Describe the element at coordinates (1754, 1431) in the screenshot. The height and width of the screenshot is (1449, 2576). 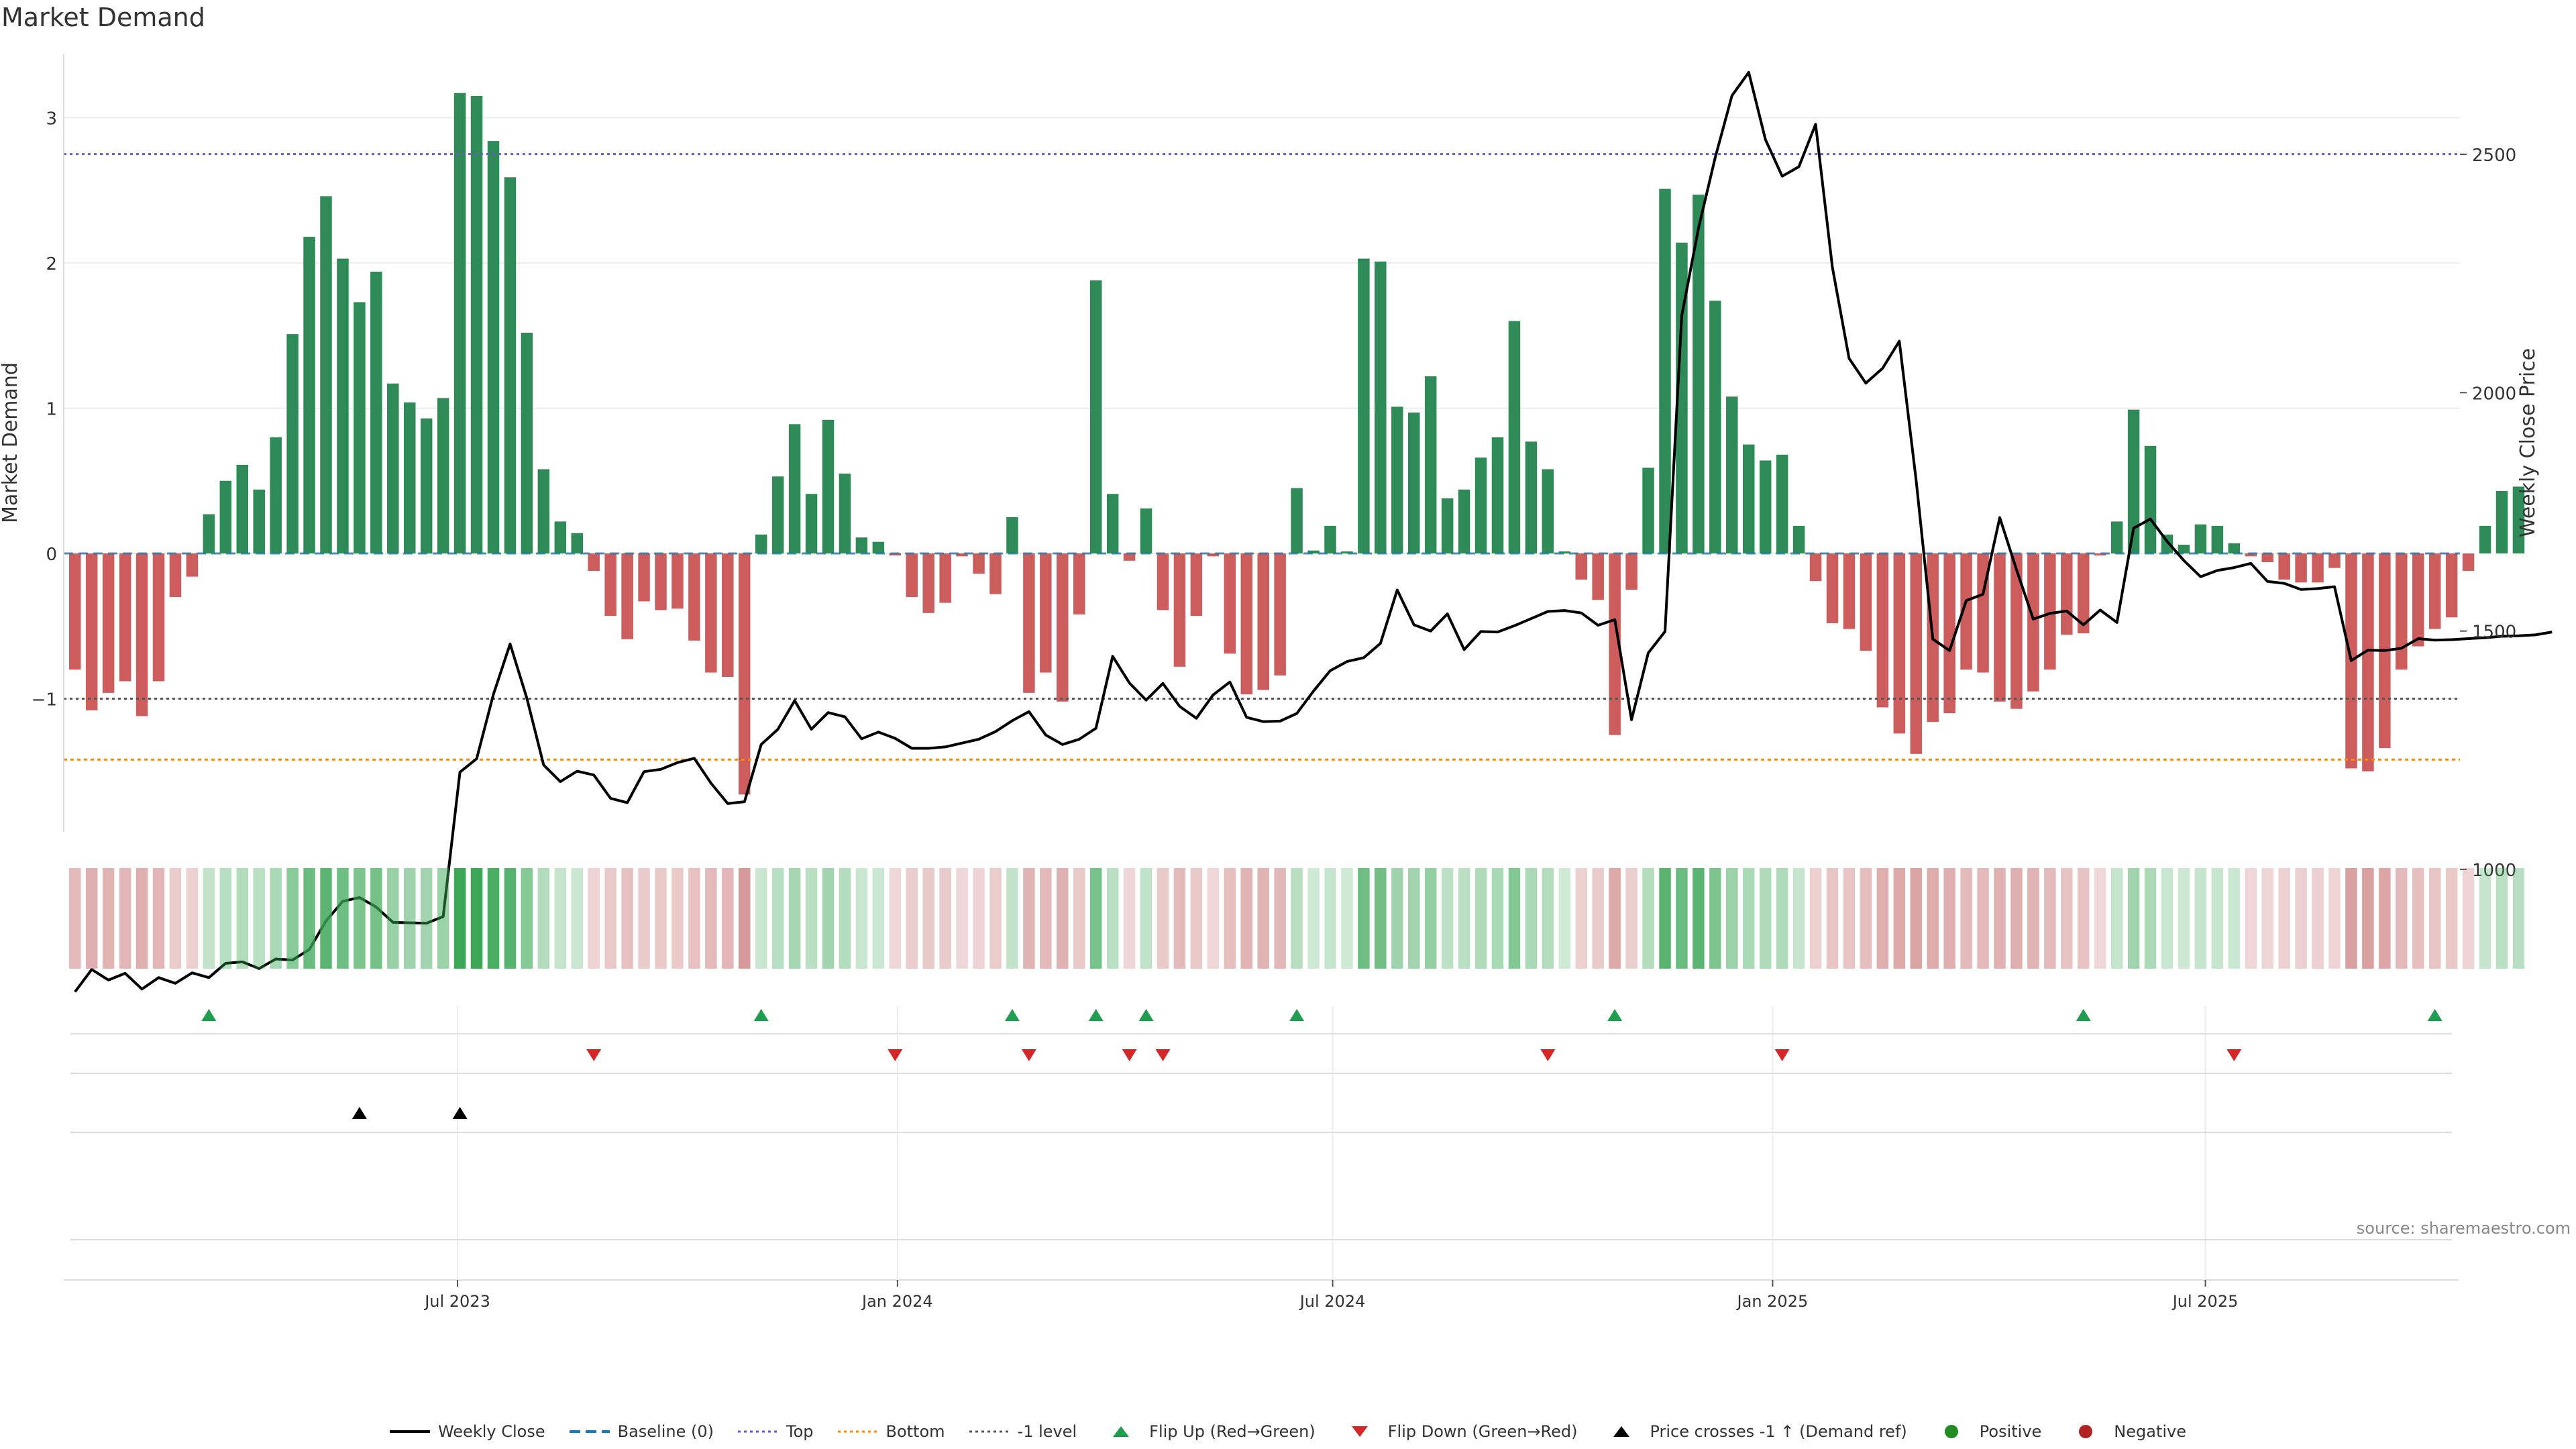
I see `legend-item-cross: Price crosses -1 ↑ (Demand ref)` at that location.